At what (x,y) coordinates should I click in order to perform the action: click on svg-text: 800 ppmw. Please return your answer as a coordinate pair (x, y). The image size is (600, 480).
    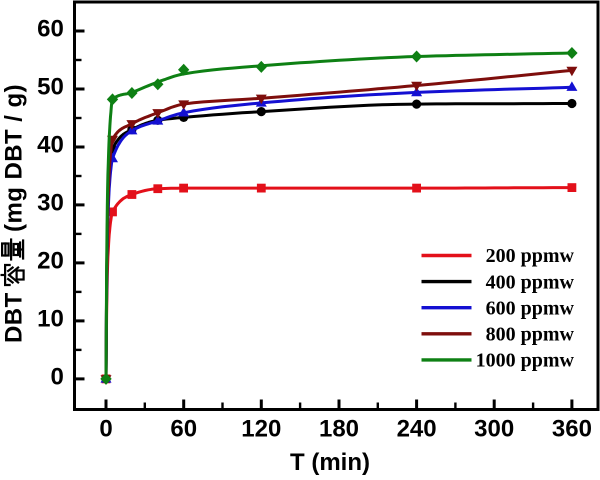
    Looking at the image, I should click on (530, 335).